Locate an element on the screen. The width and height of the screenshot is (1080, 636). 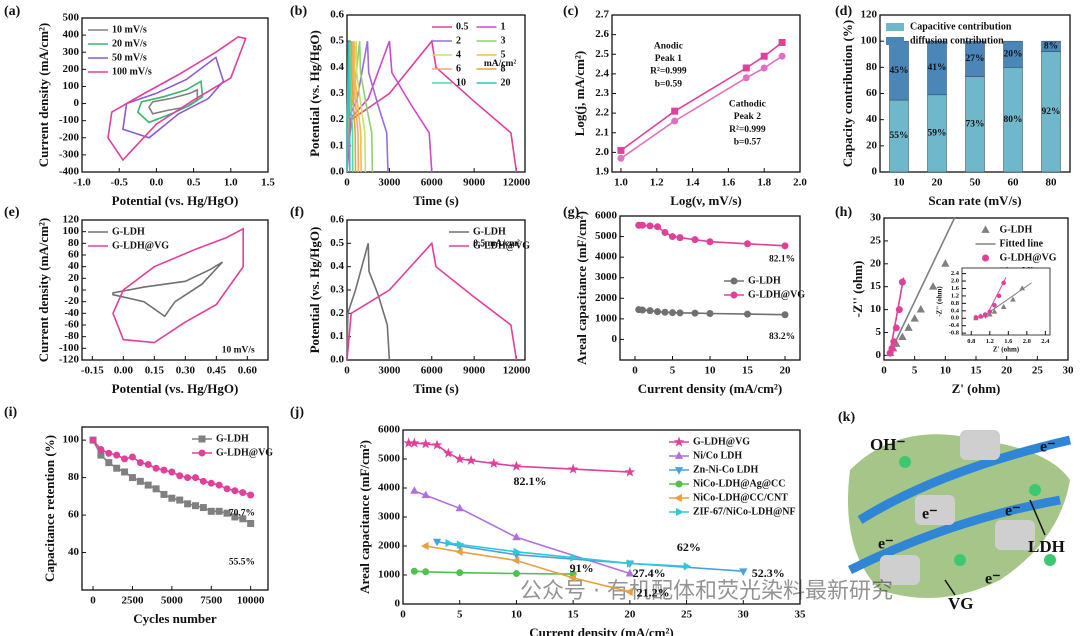
series-line is located at coordinates (519, 457).